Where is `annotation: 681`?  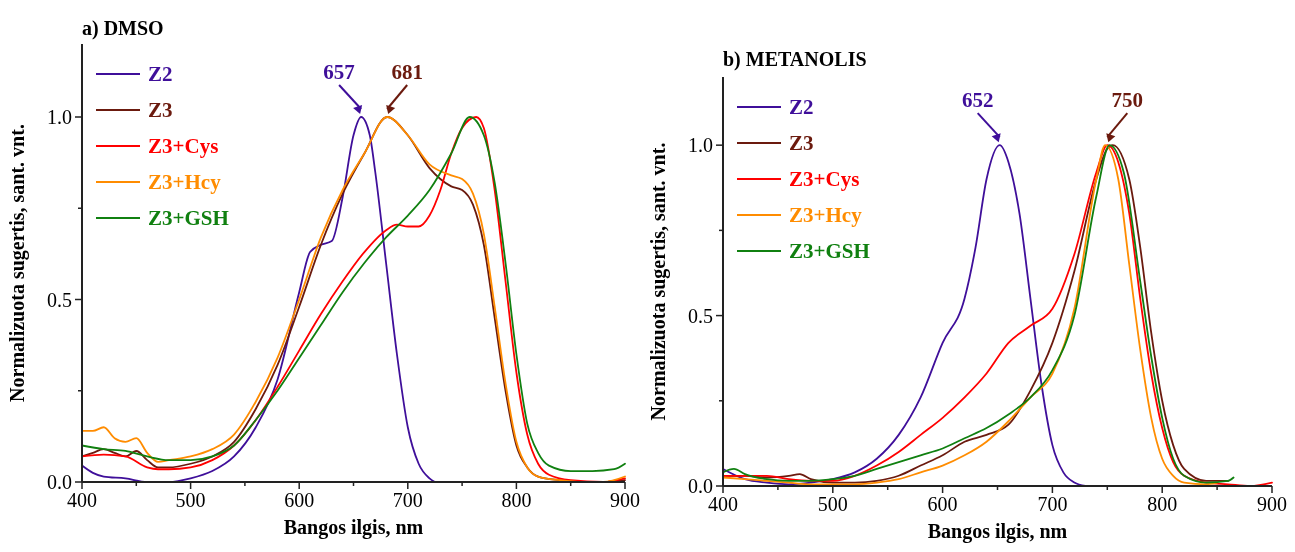 annotation: 681 is located at coordinates (407, 72).